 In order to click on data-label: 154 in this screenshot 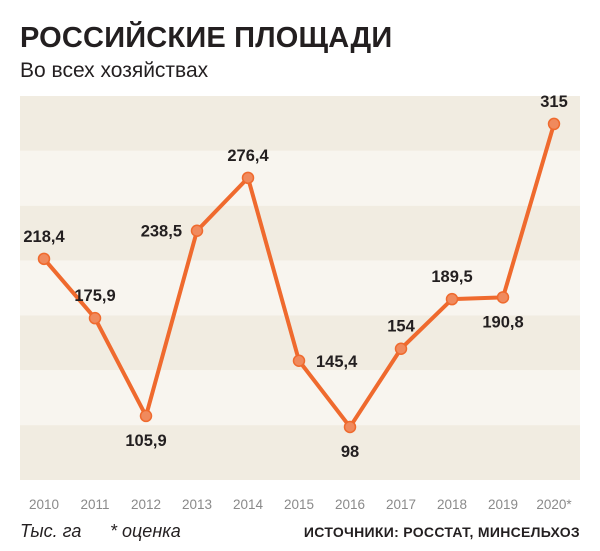, I will do `click(401, 327)`.